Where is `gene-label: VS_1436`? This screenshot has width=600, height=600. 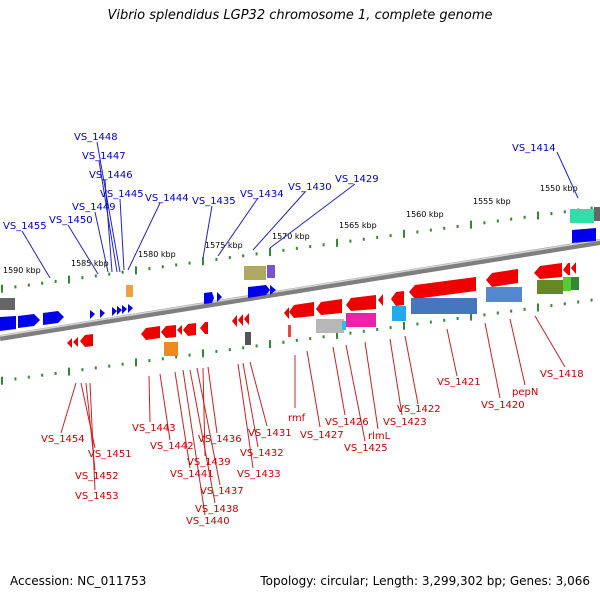 gene-label: VS_1436 is located at coordinates (220, 439).